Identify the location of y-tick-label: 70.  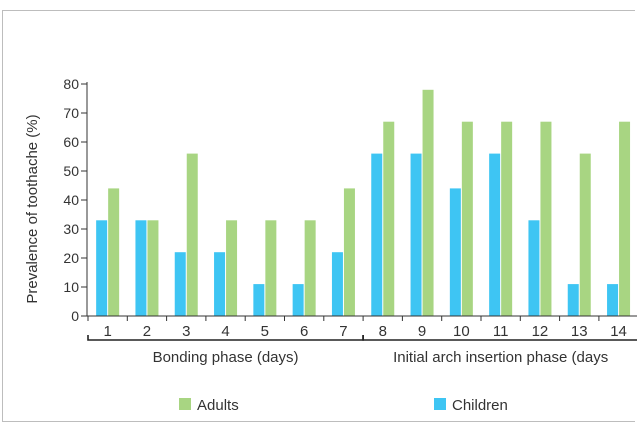
(71, 113).